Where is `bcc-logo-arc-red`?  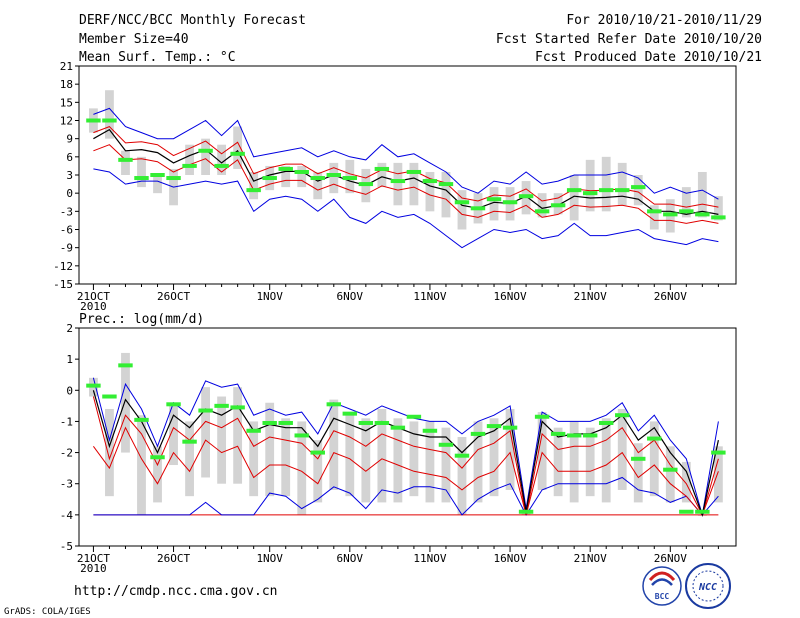
bcc-logo-arc-red is located at coordinates (662, 576).